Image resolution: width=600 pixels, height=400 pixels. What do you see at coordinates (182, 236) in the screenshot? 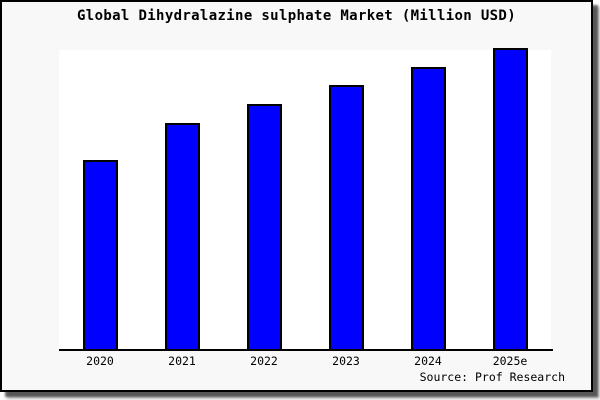
I see `bar-2021` at bounding box center [182, 236].